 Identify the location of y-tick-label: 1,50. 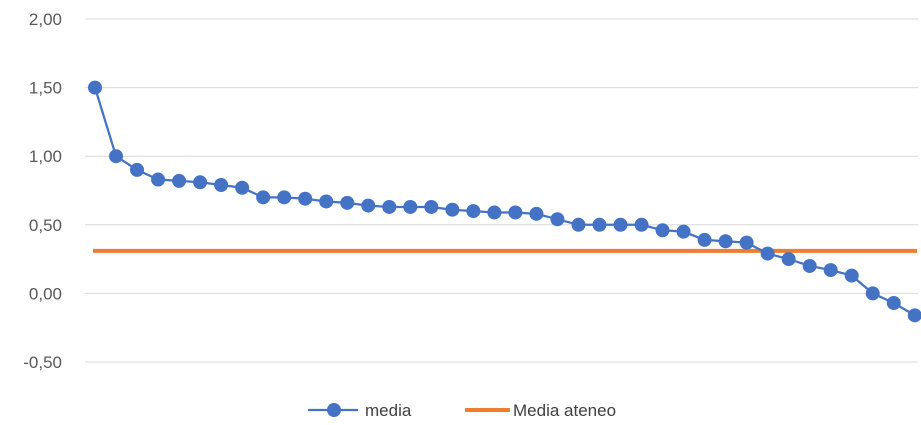
(45, 88).